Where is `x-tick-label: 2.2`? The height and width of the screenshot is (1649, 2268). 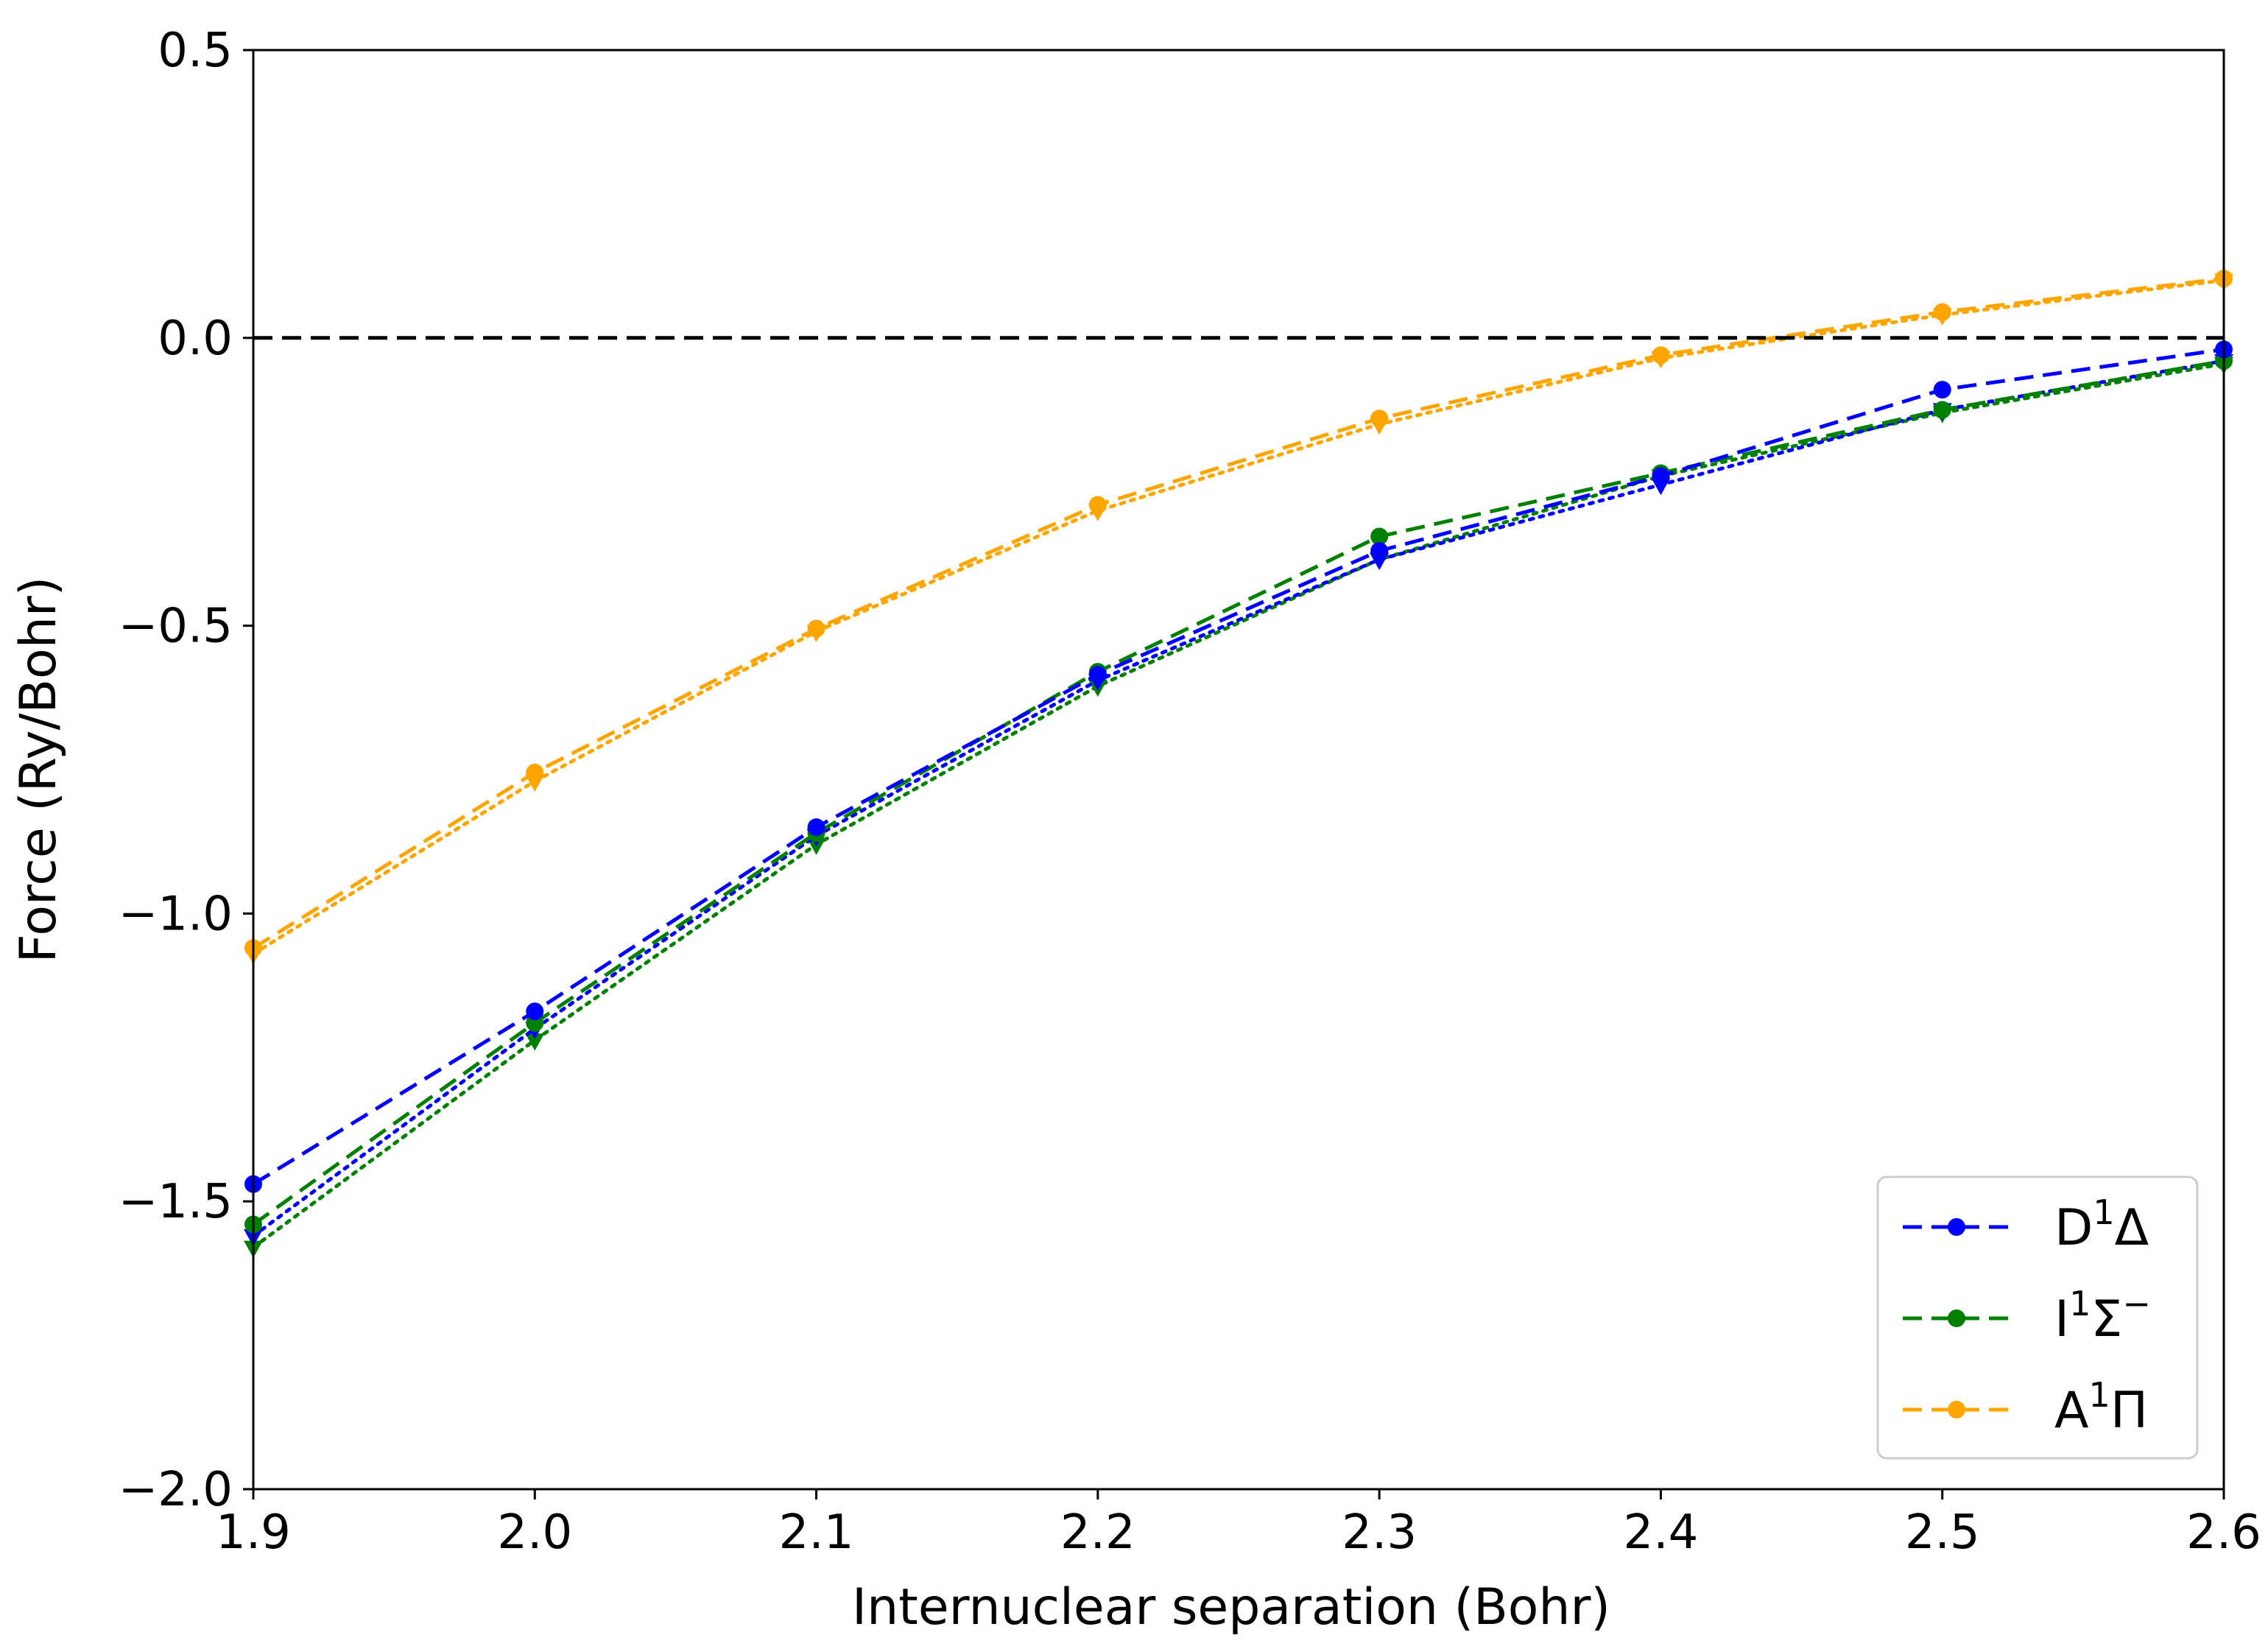
x-tick-label: 2.2 is located at coordinates (1097, 1533).